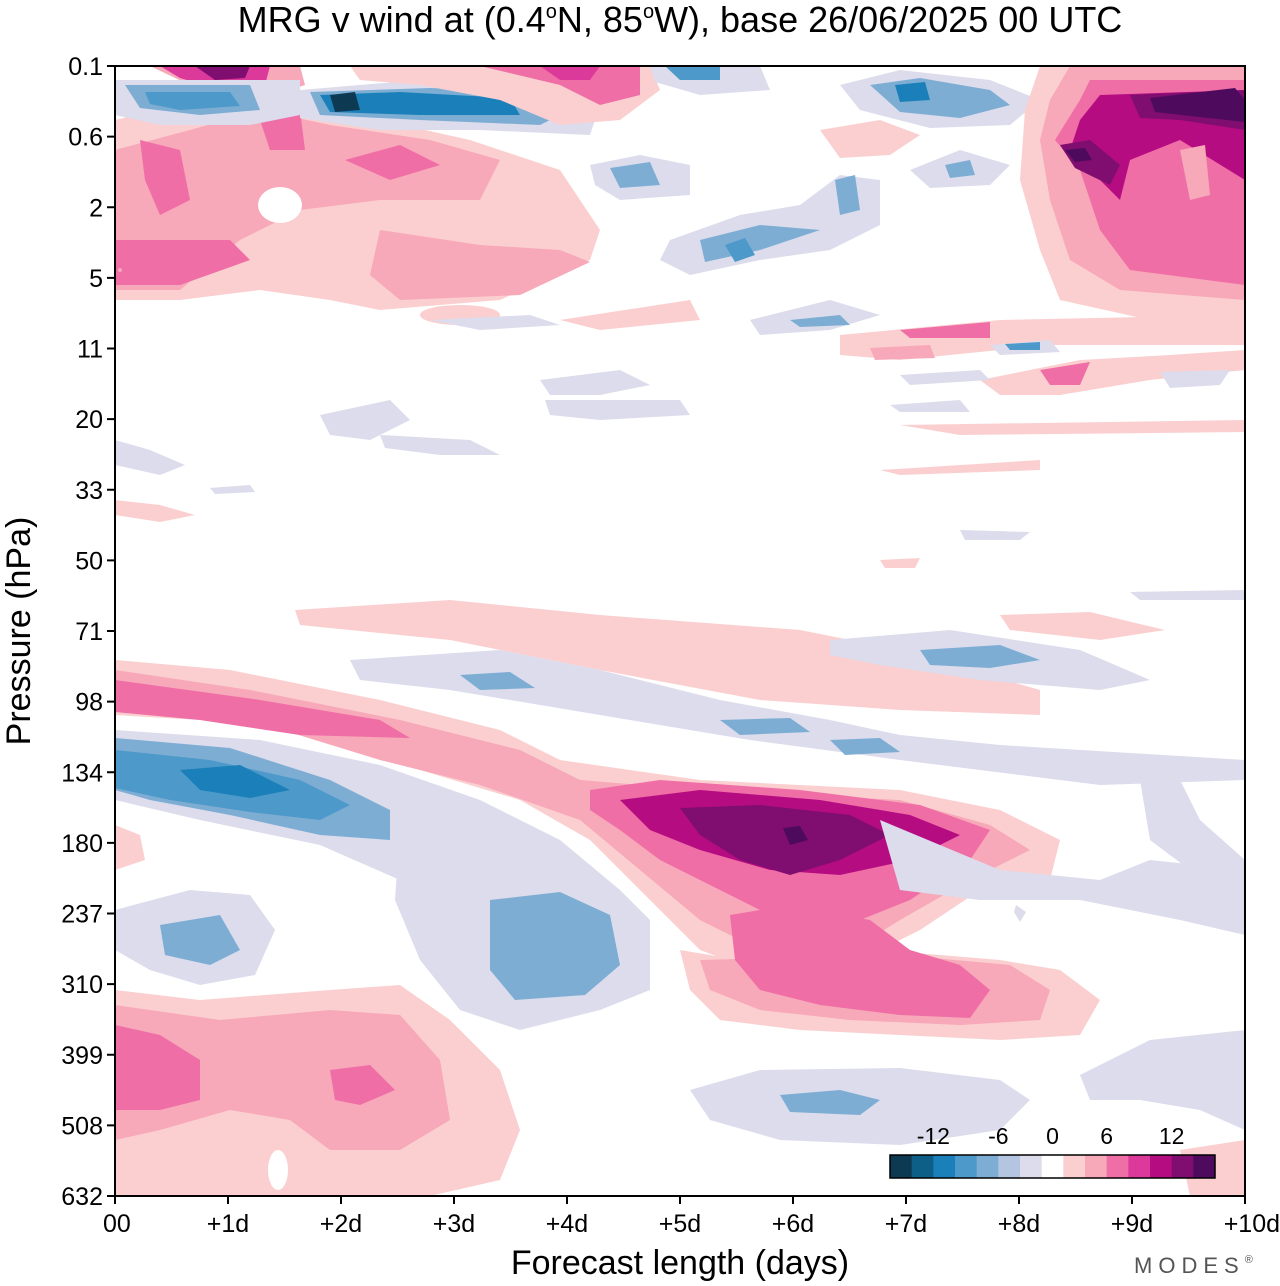  I want to click on x-axis: 00 +1d +2d +3d +4d +5d +6d +7d +8d +9d +10d, so click(691, 1217).